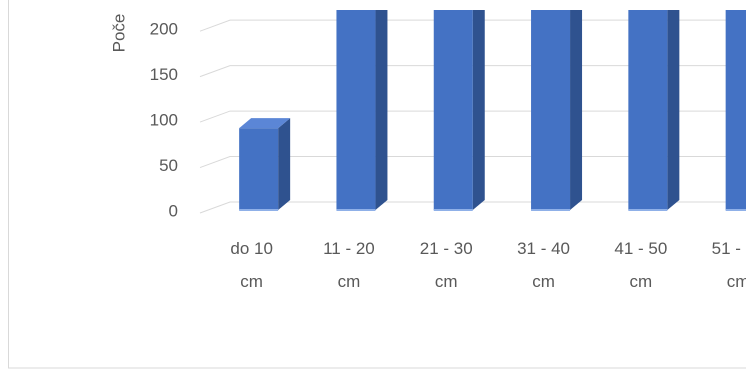  Describe the element at coordinates (164, 29) in the screenshot. I see `y-tick-label: 200` at that location.